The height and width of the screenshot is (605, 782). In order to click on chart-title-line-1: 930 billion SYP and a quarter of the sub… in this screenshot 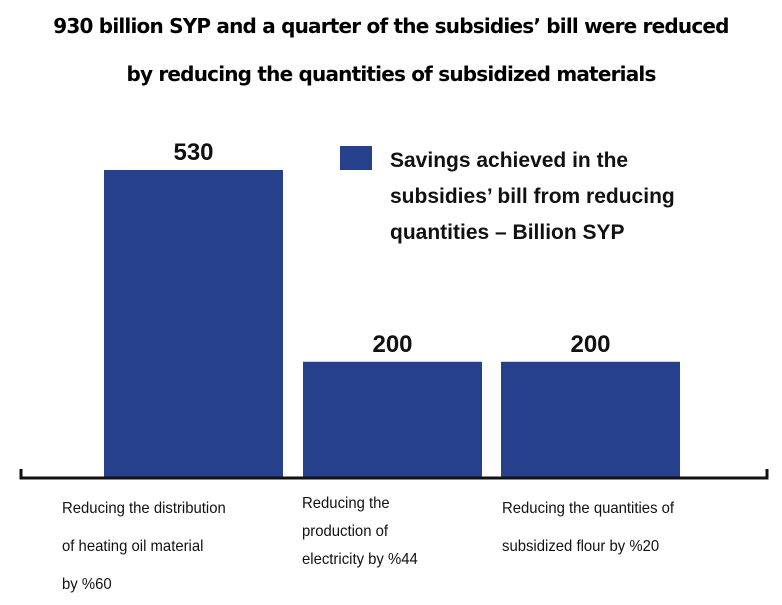, I will do `click(391, 26)`.